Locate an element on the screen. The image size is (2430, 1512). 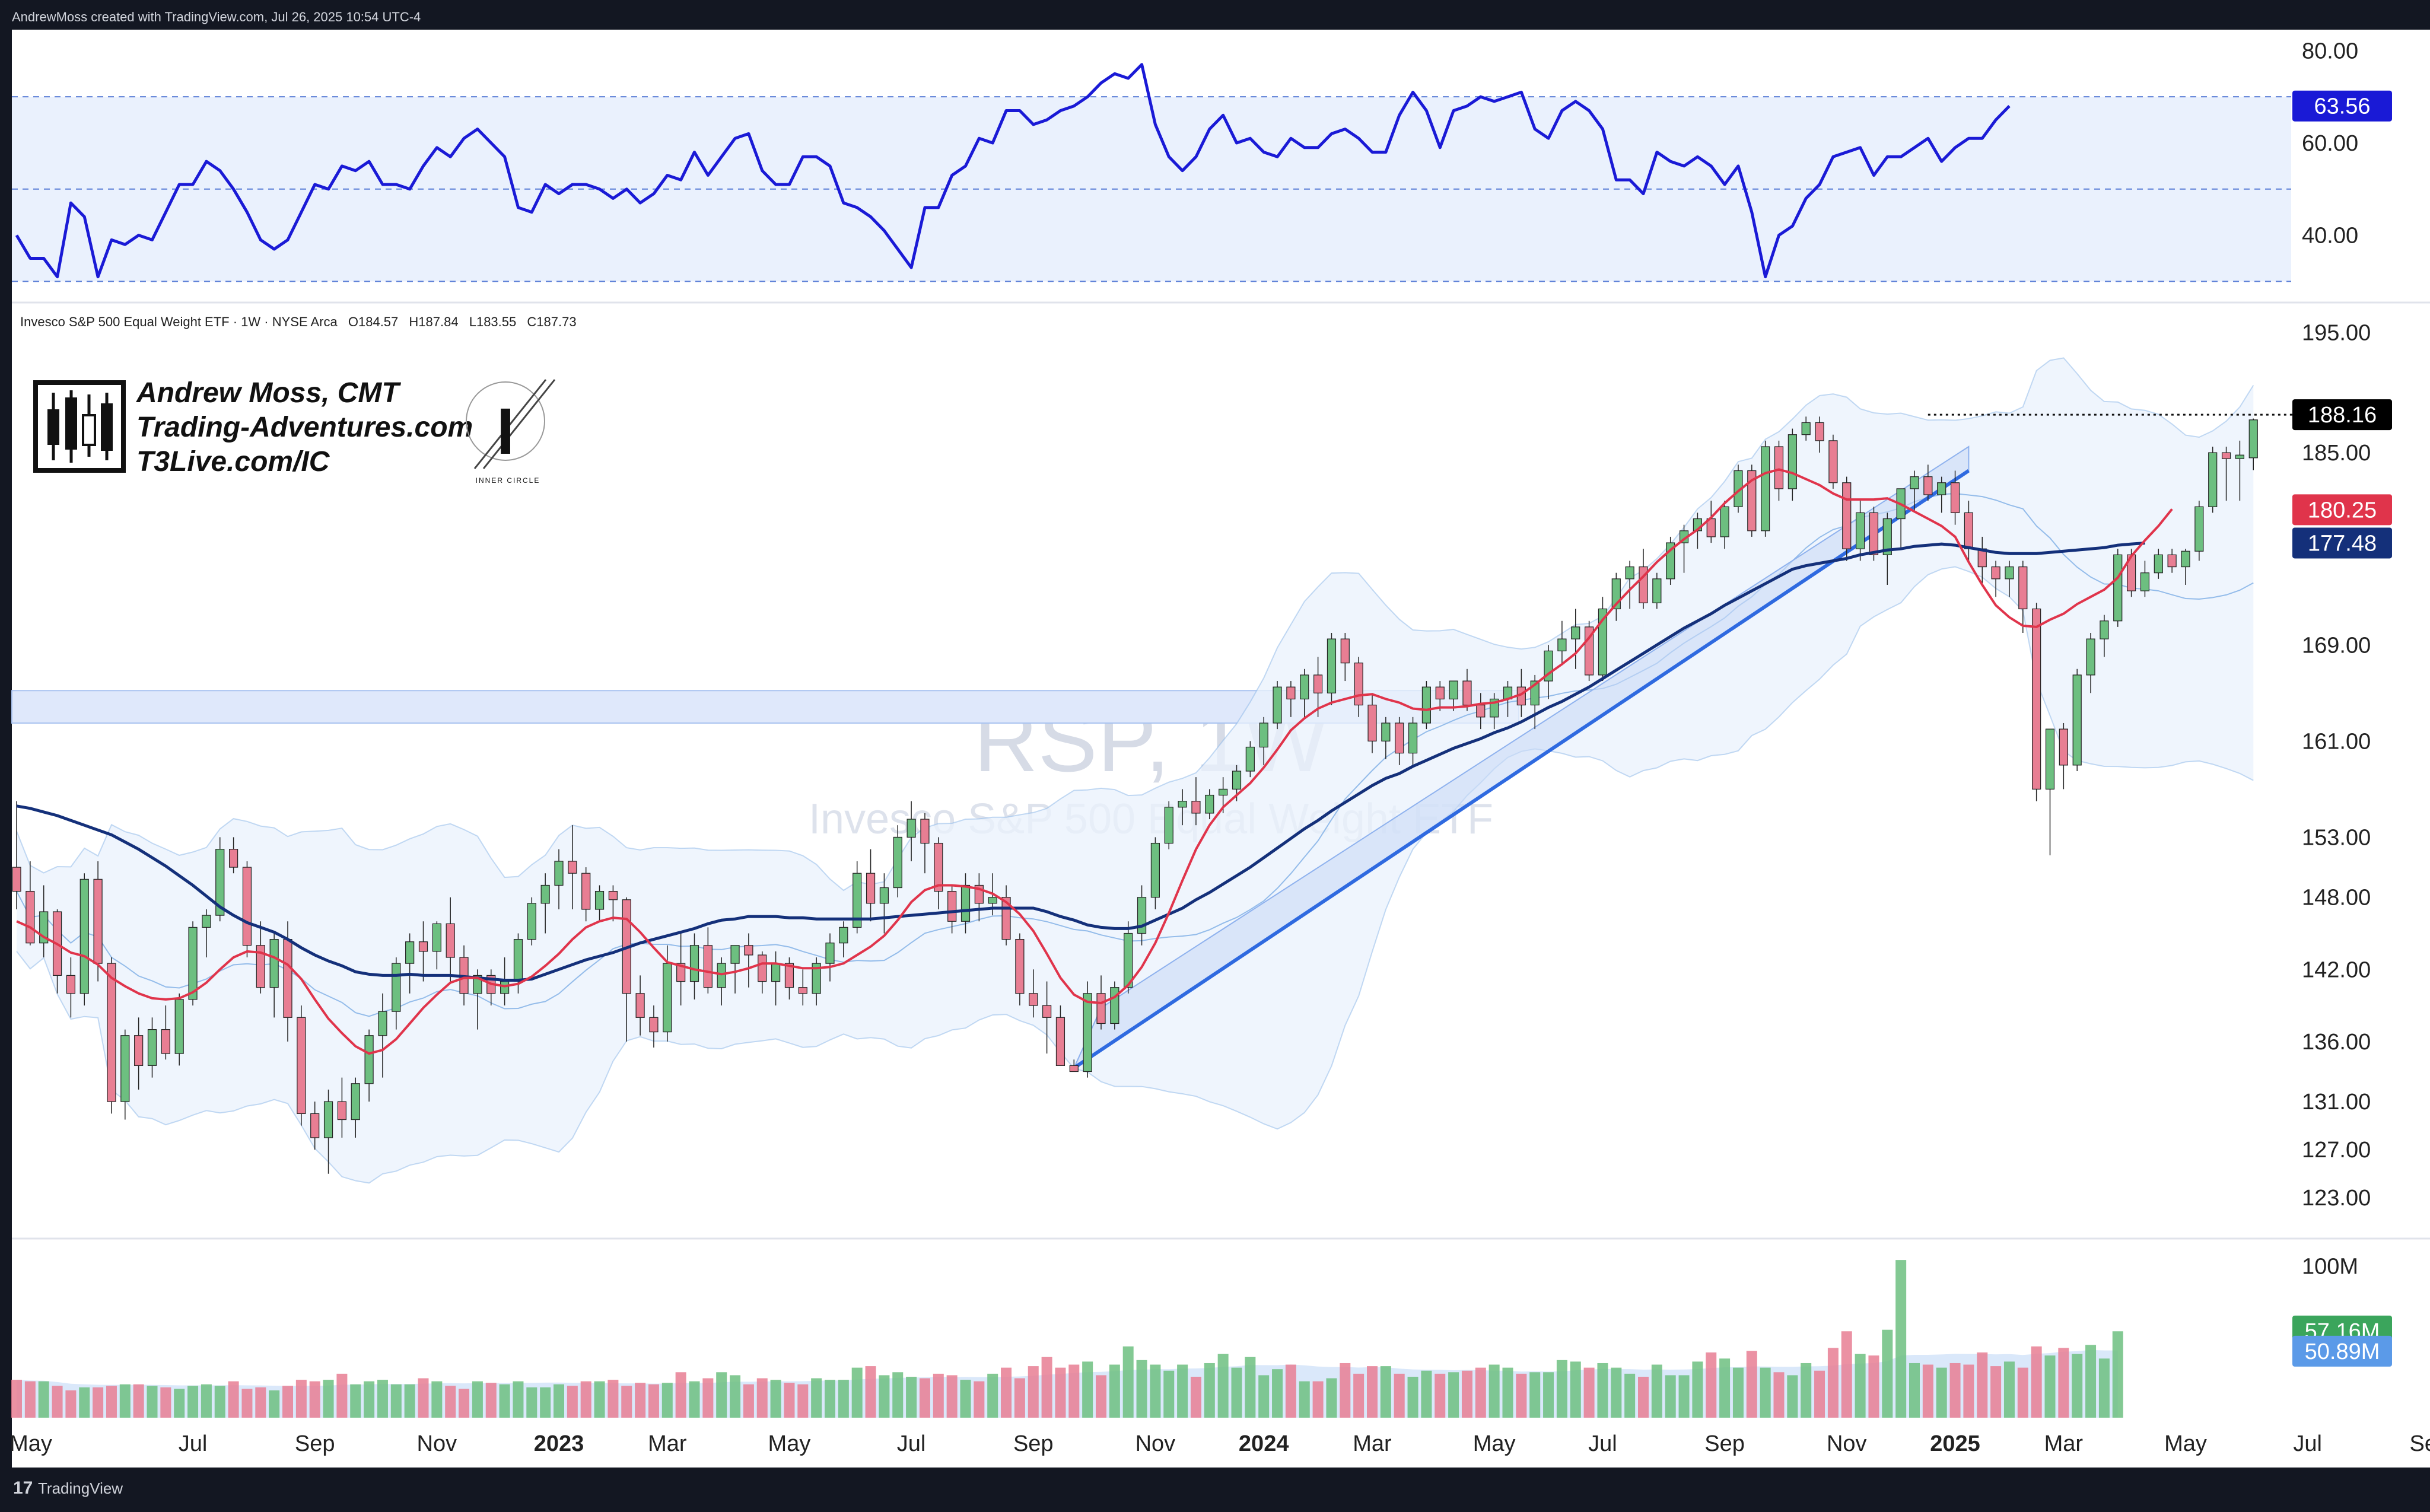
price-tick-label: 136.00 is located at coordinates (2336, 1042).